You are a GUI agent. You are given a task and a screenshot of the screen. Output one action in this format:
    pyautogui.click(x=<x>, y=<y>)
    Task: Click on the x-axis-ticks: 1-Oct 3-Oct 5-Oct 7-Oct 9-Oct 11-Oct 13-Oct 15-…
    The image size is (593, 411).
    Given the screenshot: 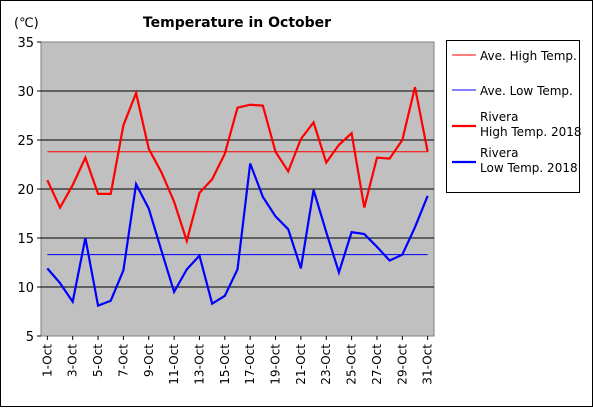 What is the action you would take?
    pyautogui.click(x=237, y=360)
    